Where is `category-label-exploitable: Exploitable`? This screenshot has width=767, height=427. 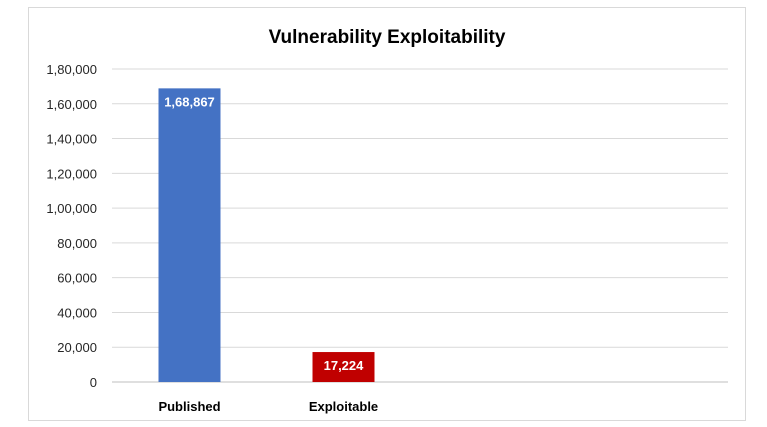 category-label-exploitable: Exploitable is located at coordinates (343, 406).